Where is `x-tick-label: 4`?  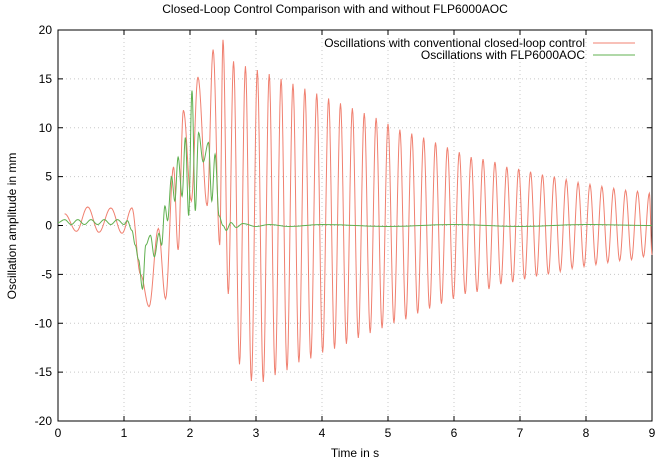
x-tick-label: 4 is located at coordinates (322, 433).